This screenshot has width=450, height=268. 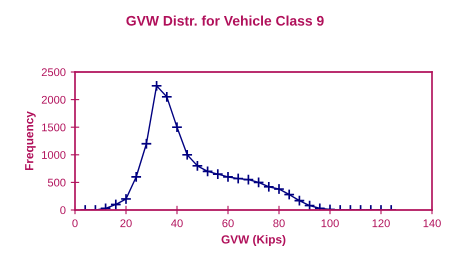 What do you see at coordinates (30, 140) in the screenshot?
I see `y-axis-title: Frequency` at bounding box center [30, 140].